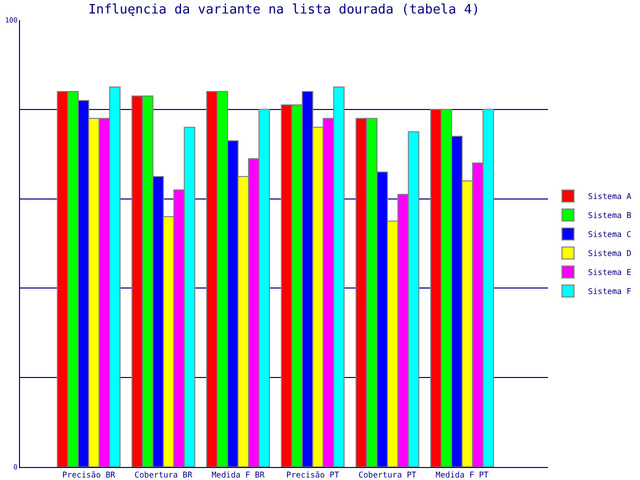 Image resolution: width=640 pixels, height=480 pixels. What do you see at coordinates (610, 273) in the screenshot?
I see `legend-label: Sistema E` at bounding box center [610, 273].